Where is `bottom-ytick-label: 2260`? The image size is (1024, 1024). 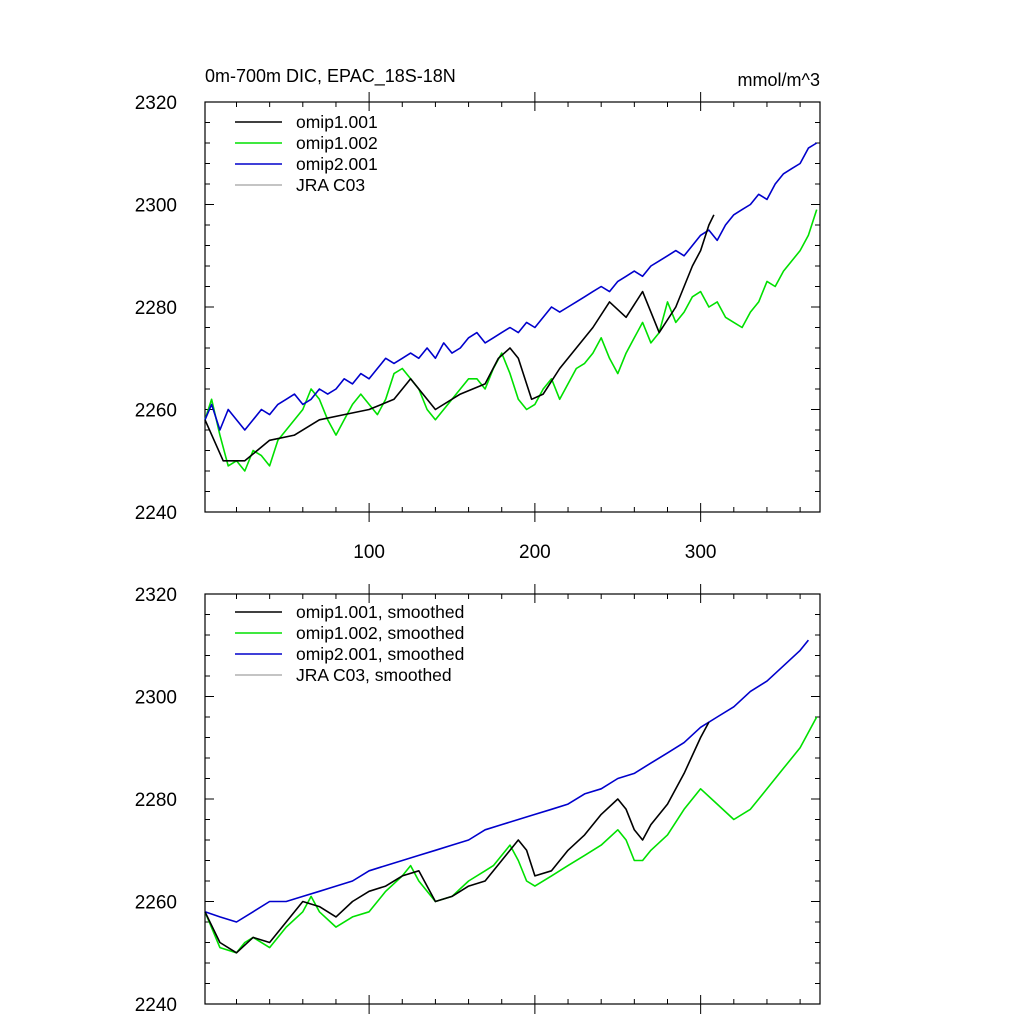 bottom-ytick-label: 2260 is located at coordinates (156, 903).